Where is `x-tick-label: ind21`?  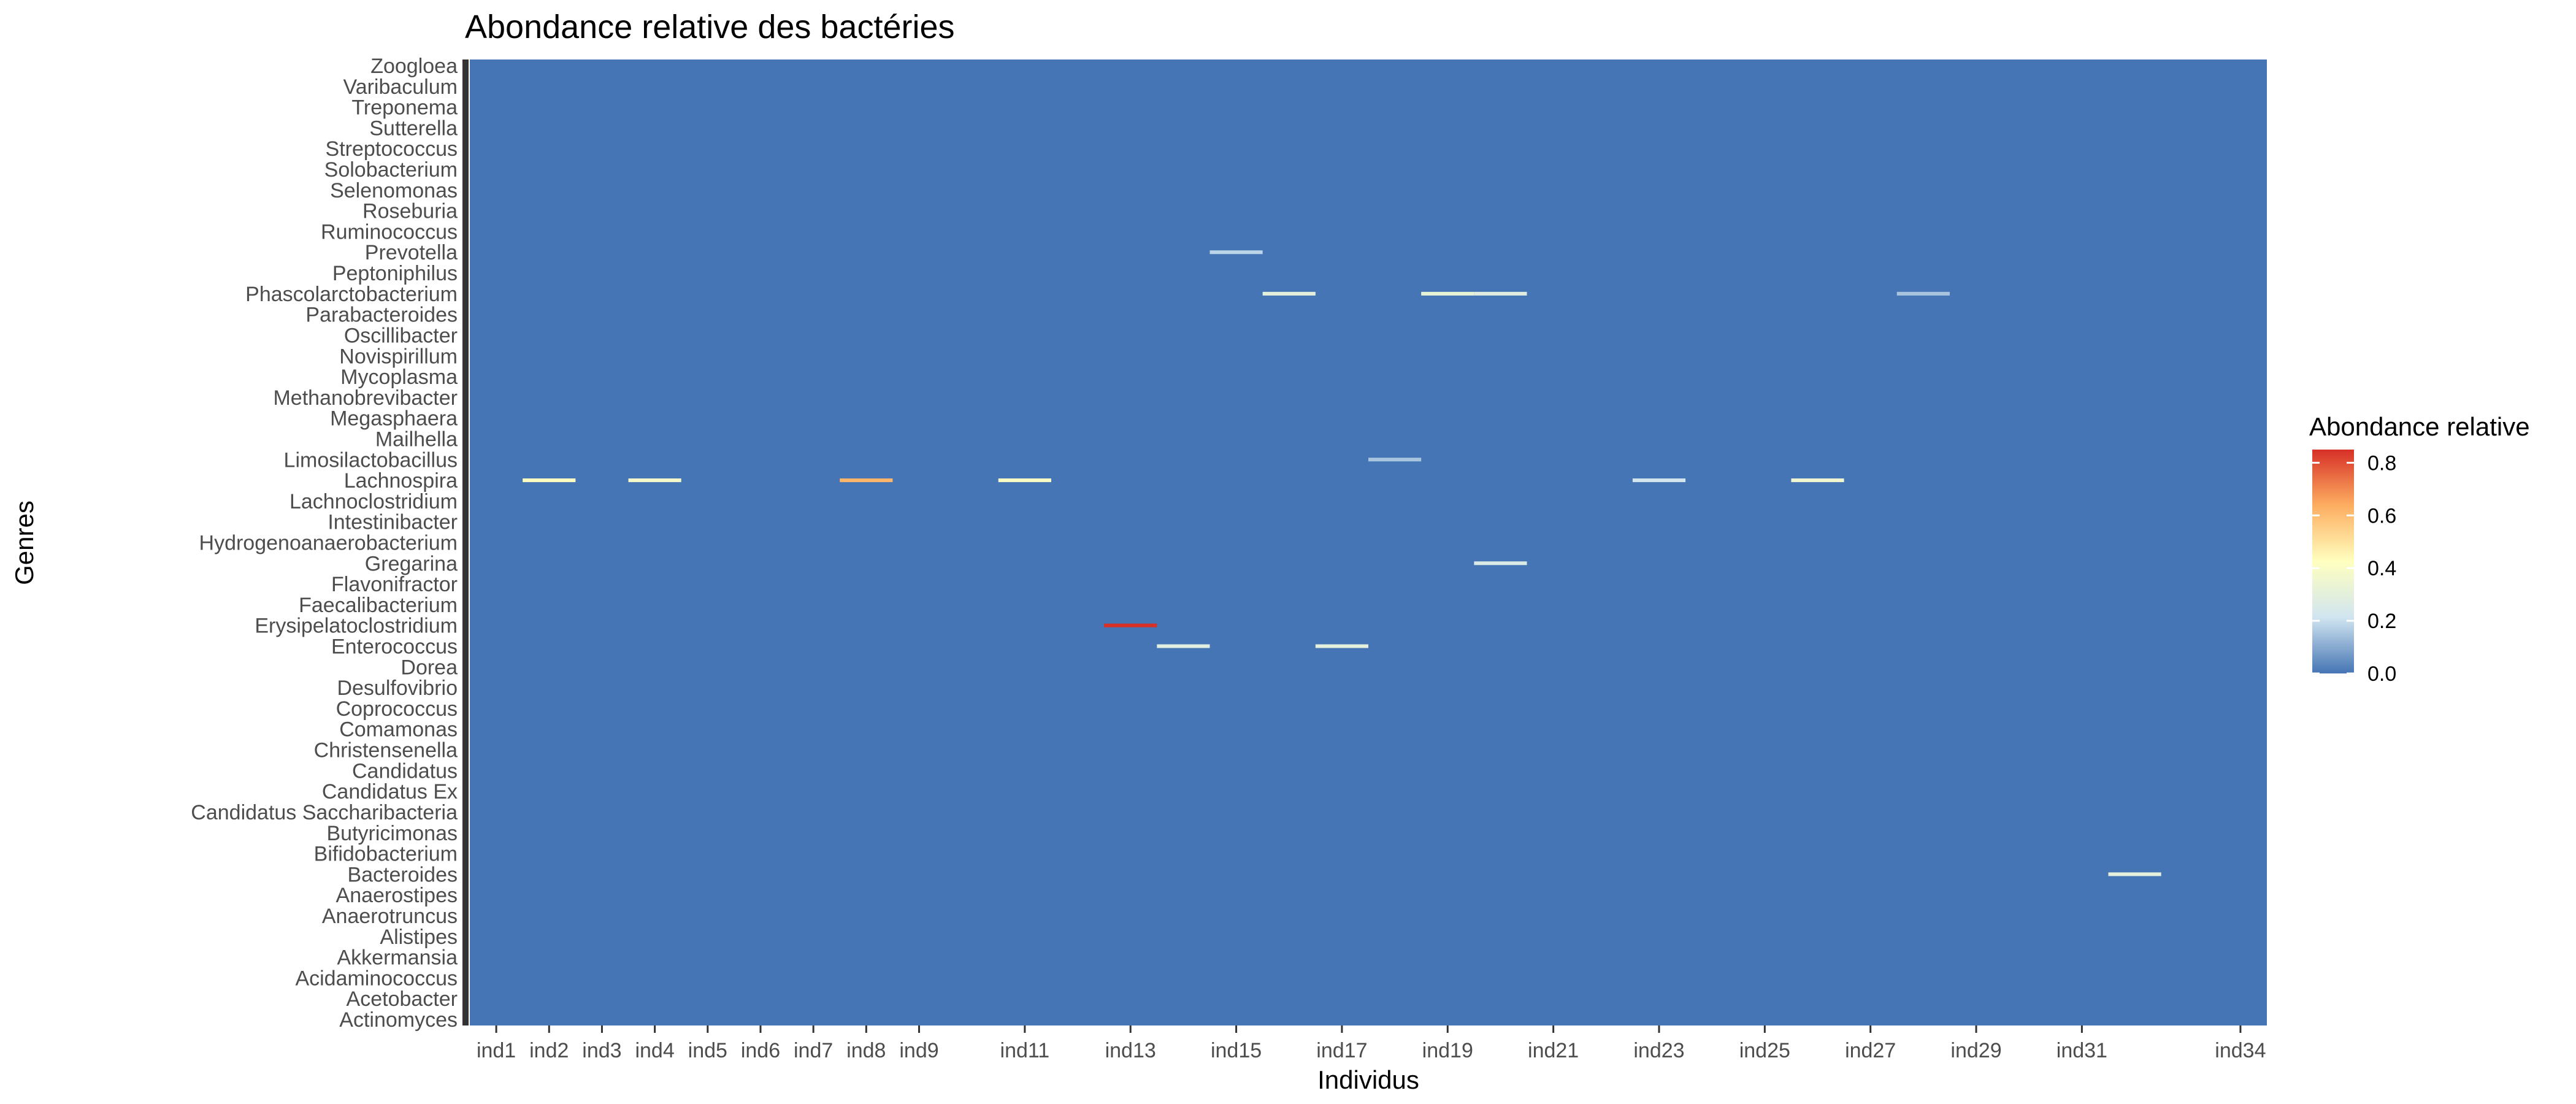
x-tick-label: ind21 is located at coordinates (1553, 1050).